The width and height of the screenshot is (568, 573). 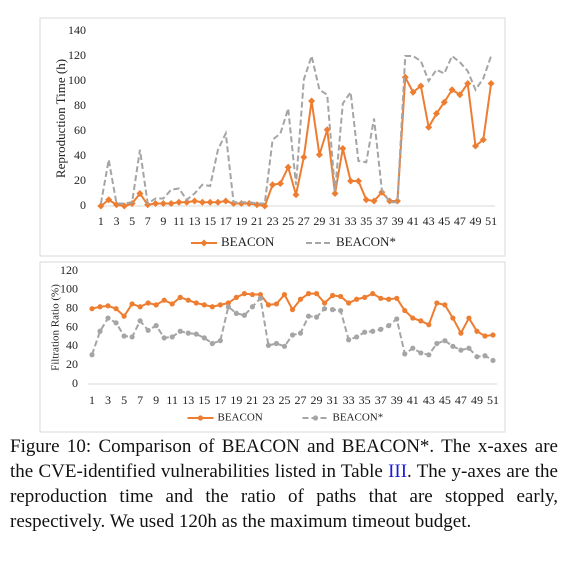 What do you see at coordinates (148, 221) in the screenshot?
I see `x-tick-label: 7` at bounding box center [148, 221].